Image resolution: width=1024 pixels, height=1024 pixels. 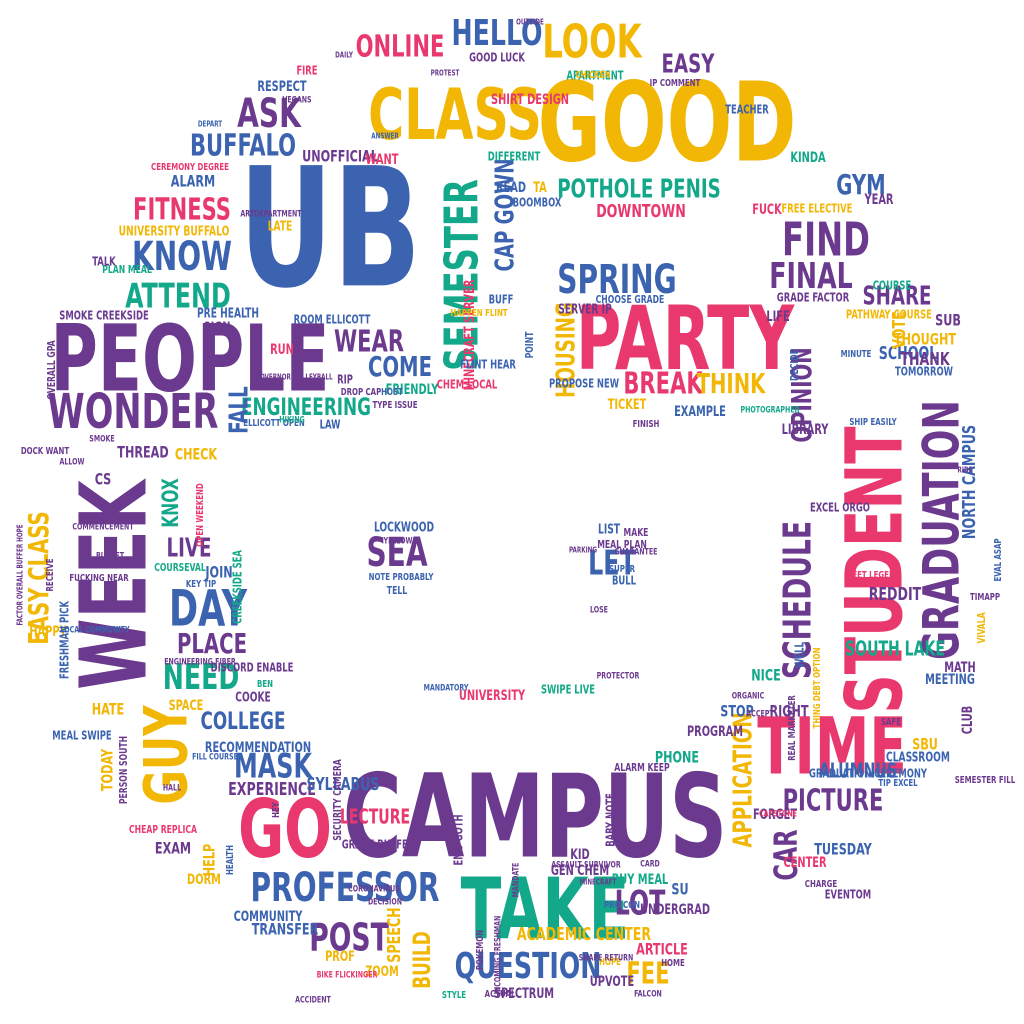 I want to click on word-community: COMMUNITY, so click(x=268, y=917).